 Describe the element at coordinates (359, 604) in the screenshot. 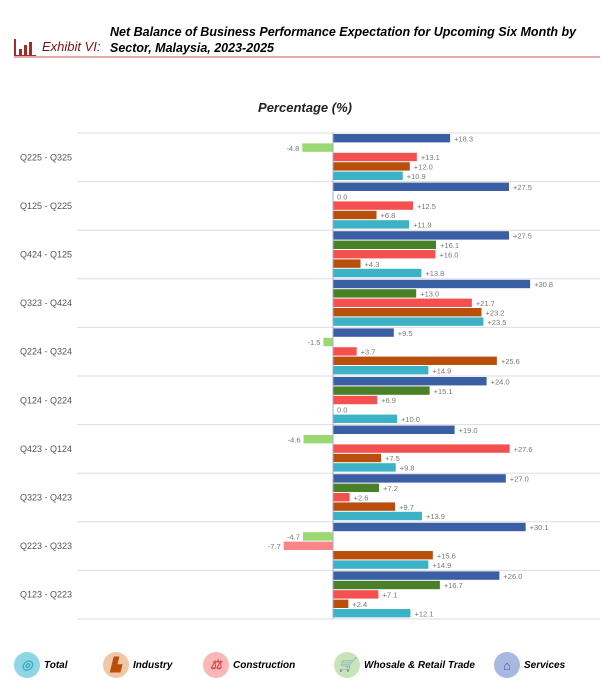

I see `data-label: +2.4` at that location.